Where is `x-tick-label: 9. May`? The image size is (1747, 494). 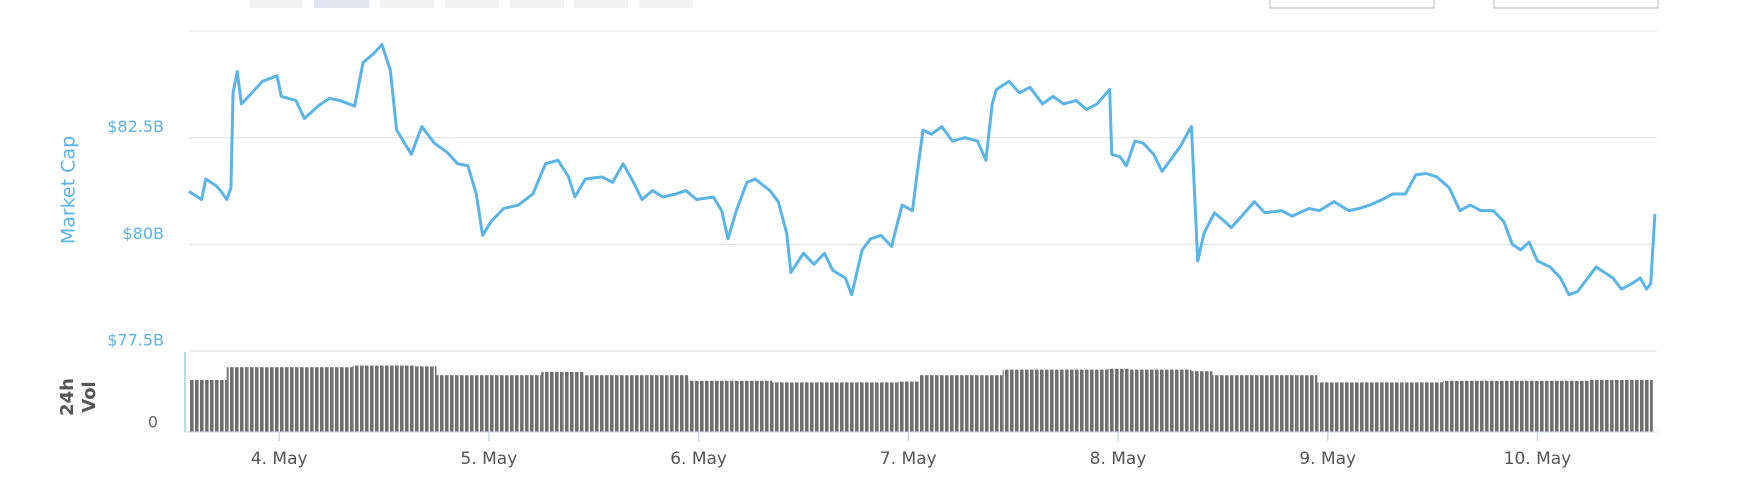 x-tick-label: 9. May is located at coordinates (1327, 459).